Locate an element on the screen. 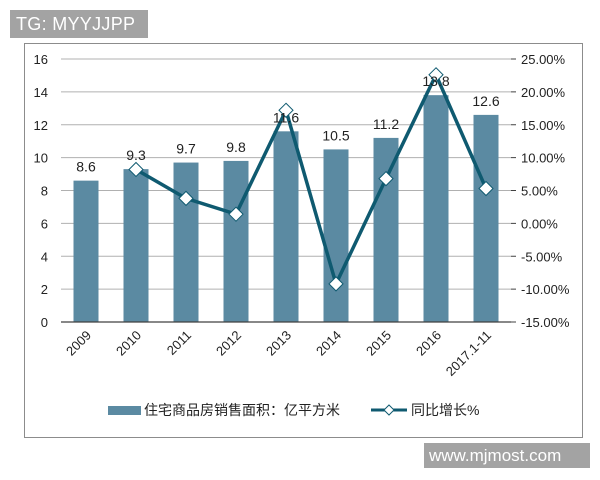 This screenshot has height=480, width=600. category-label: 2013 is located at coordinates (278, 343).